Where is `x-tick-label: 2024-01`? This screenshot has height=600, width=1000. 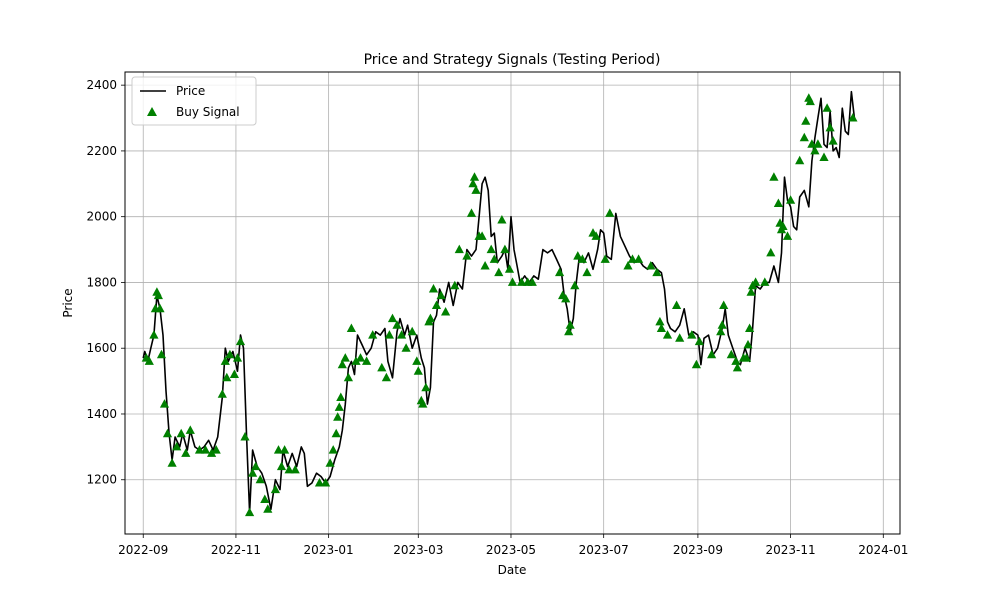
x-tick-label: 2024-01 is located at coordinates (883, 550).